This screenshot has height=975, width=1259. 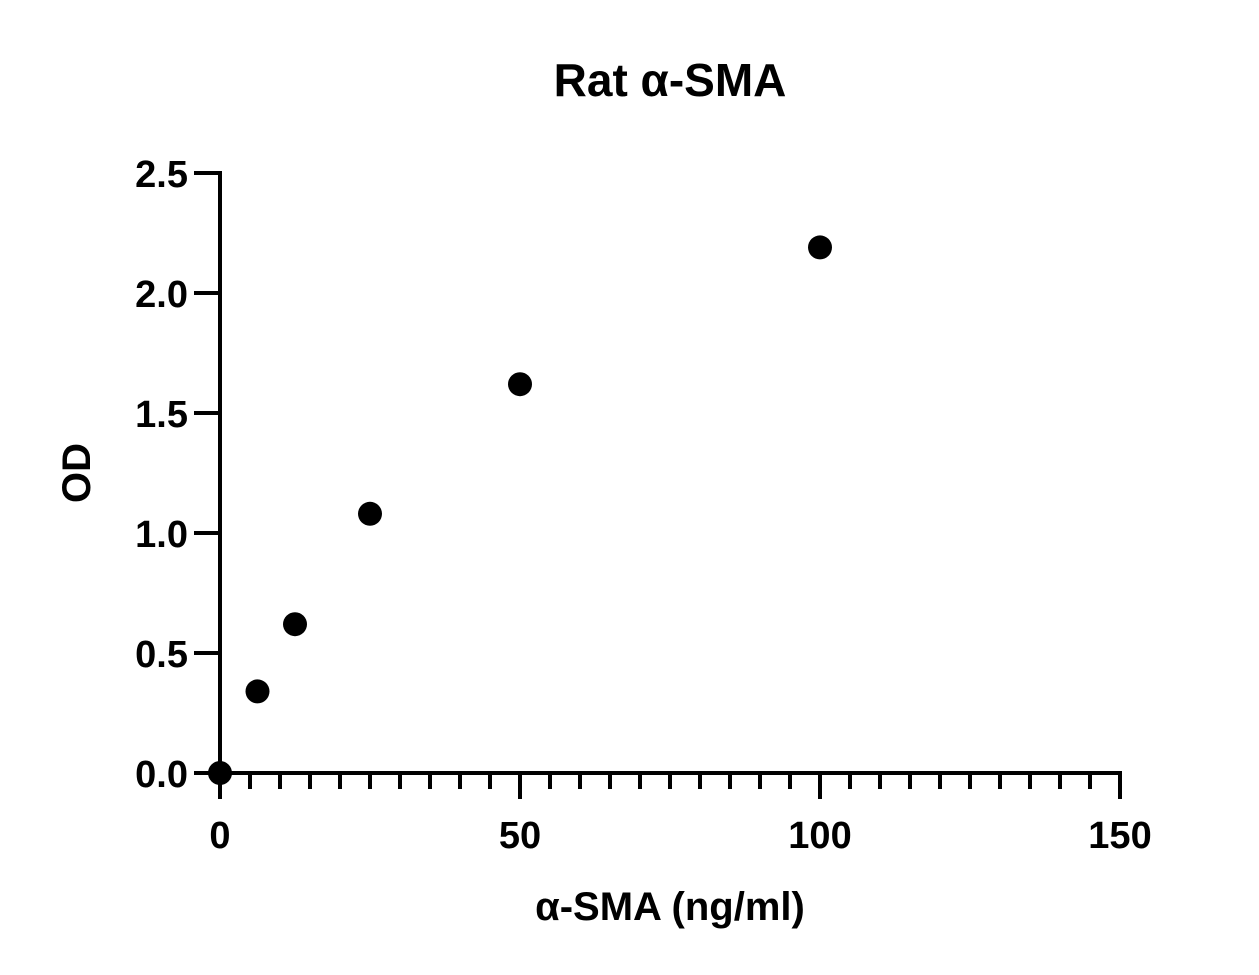 What do you see at coordinates (161, 775) in the screenshot?
I see `y-tick-label: 0.0` at bounding box center [161, 775].